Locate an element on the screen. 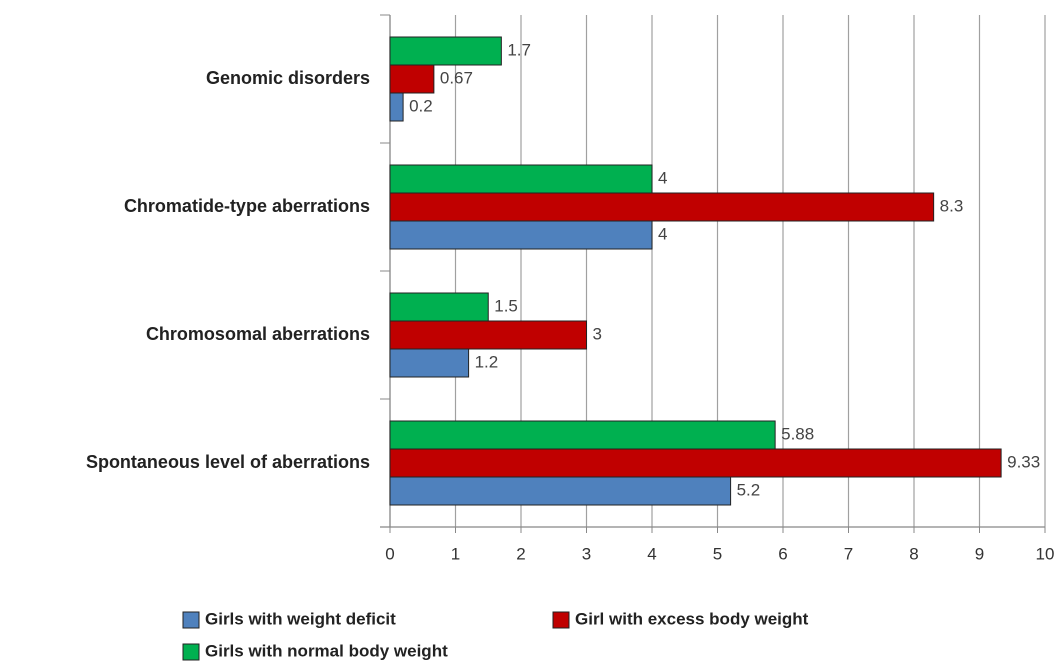  value-label: 1.7 is located at coordinates (519, 49).